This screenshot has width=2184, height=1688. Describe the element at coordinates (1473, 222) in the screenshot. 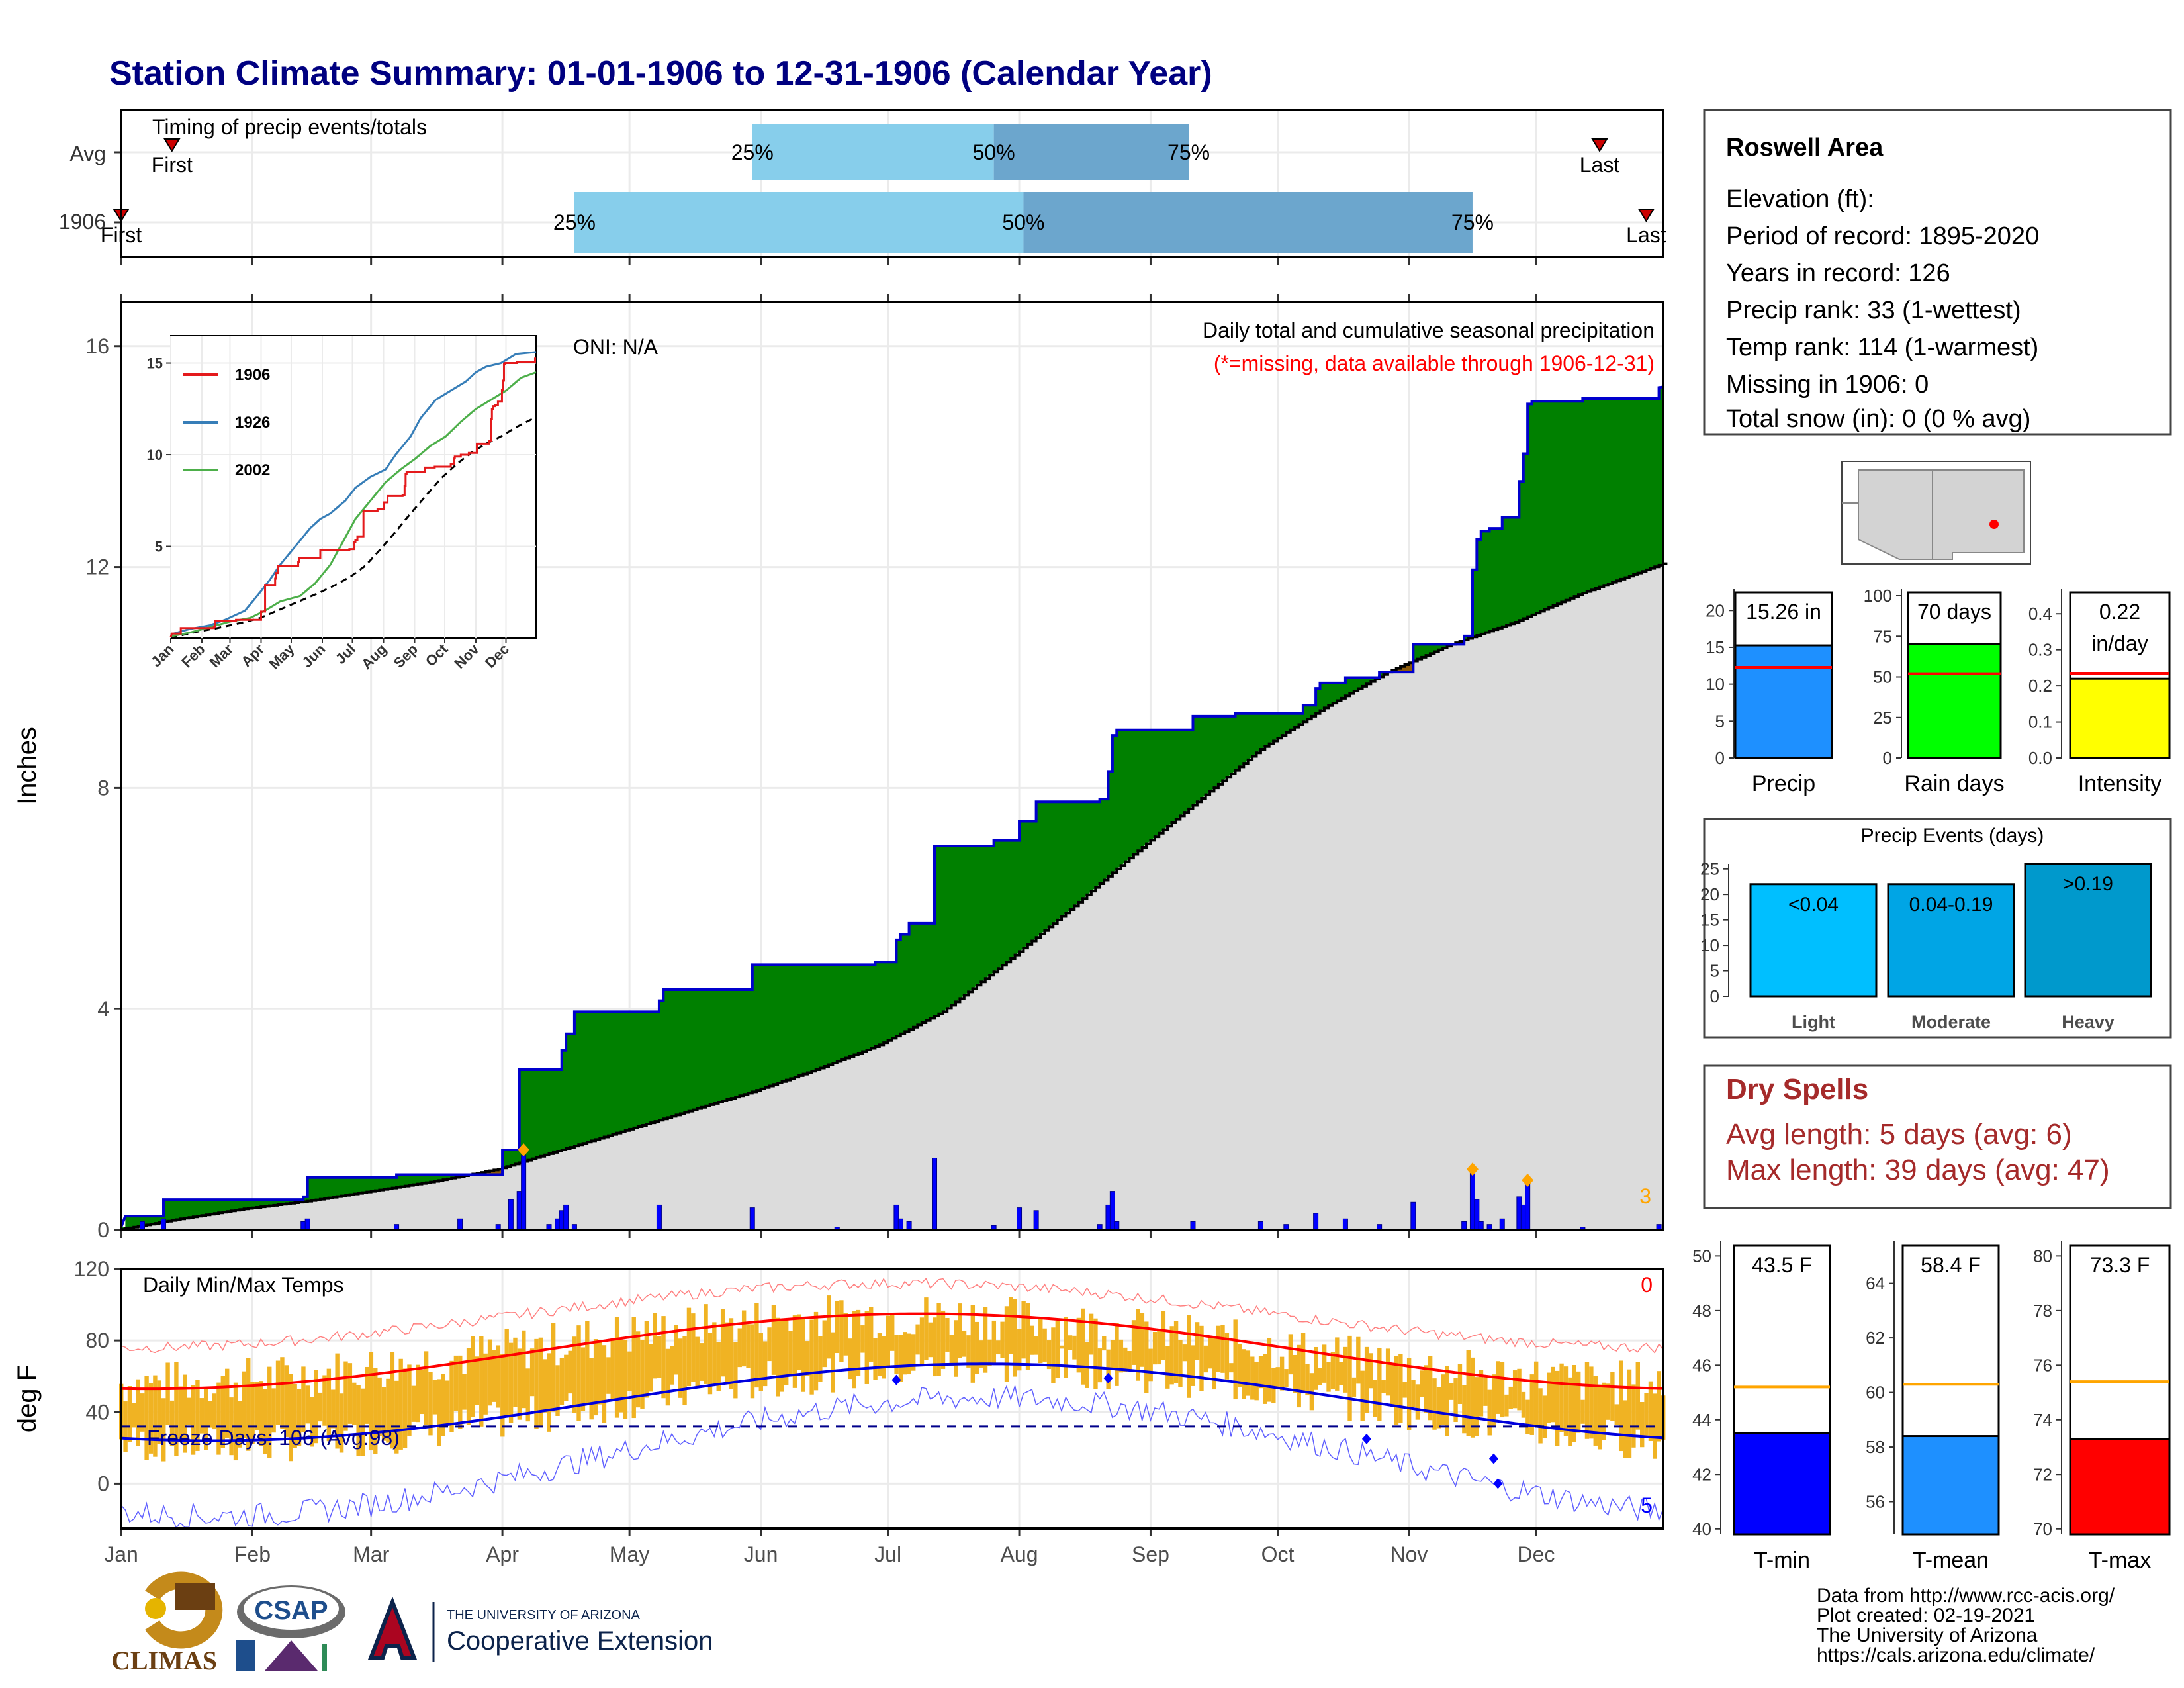

I see `timing-q75-label: 75%` at that location.